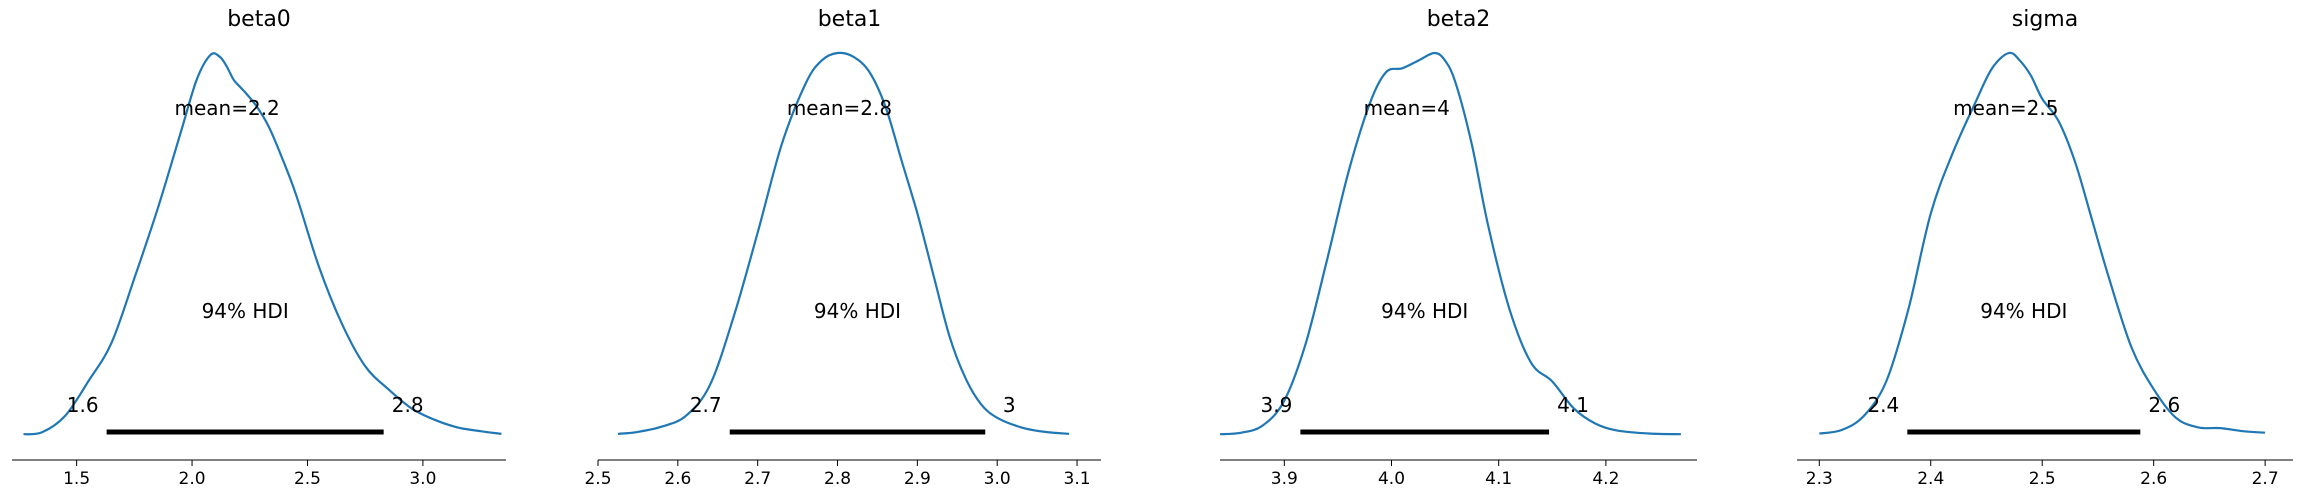 The width and height of the screenshot is (2301, 497). What do you see at coordinates (1009, 405) in the screenshot?
I see `hdi-high-label: 3` at bounding box center [1009, 405].